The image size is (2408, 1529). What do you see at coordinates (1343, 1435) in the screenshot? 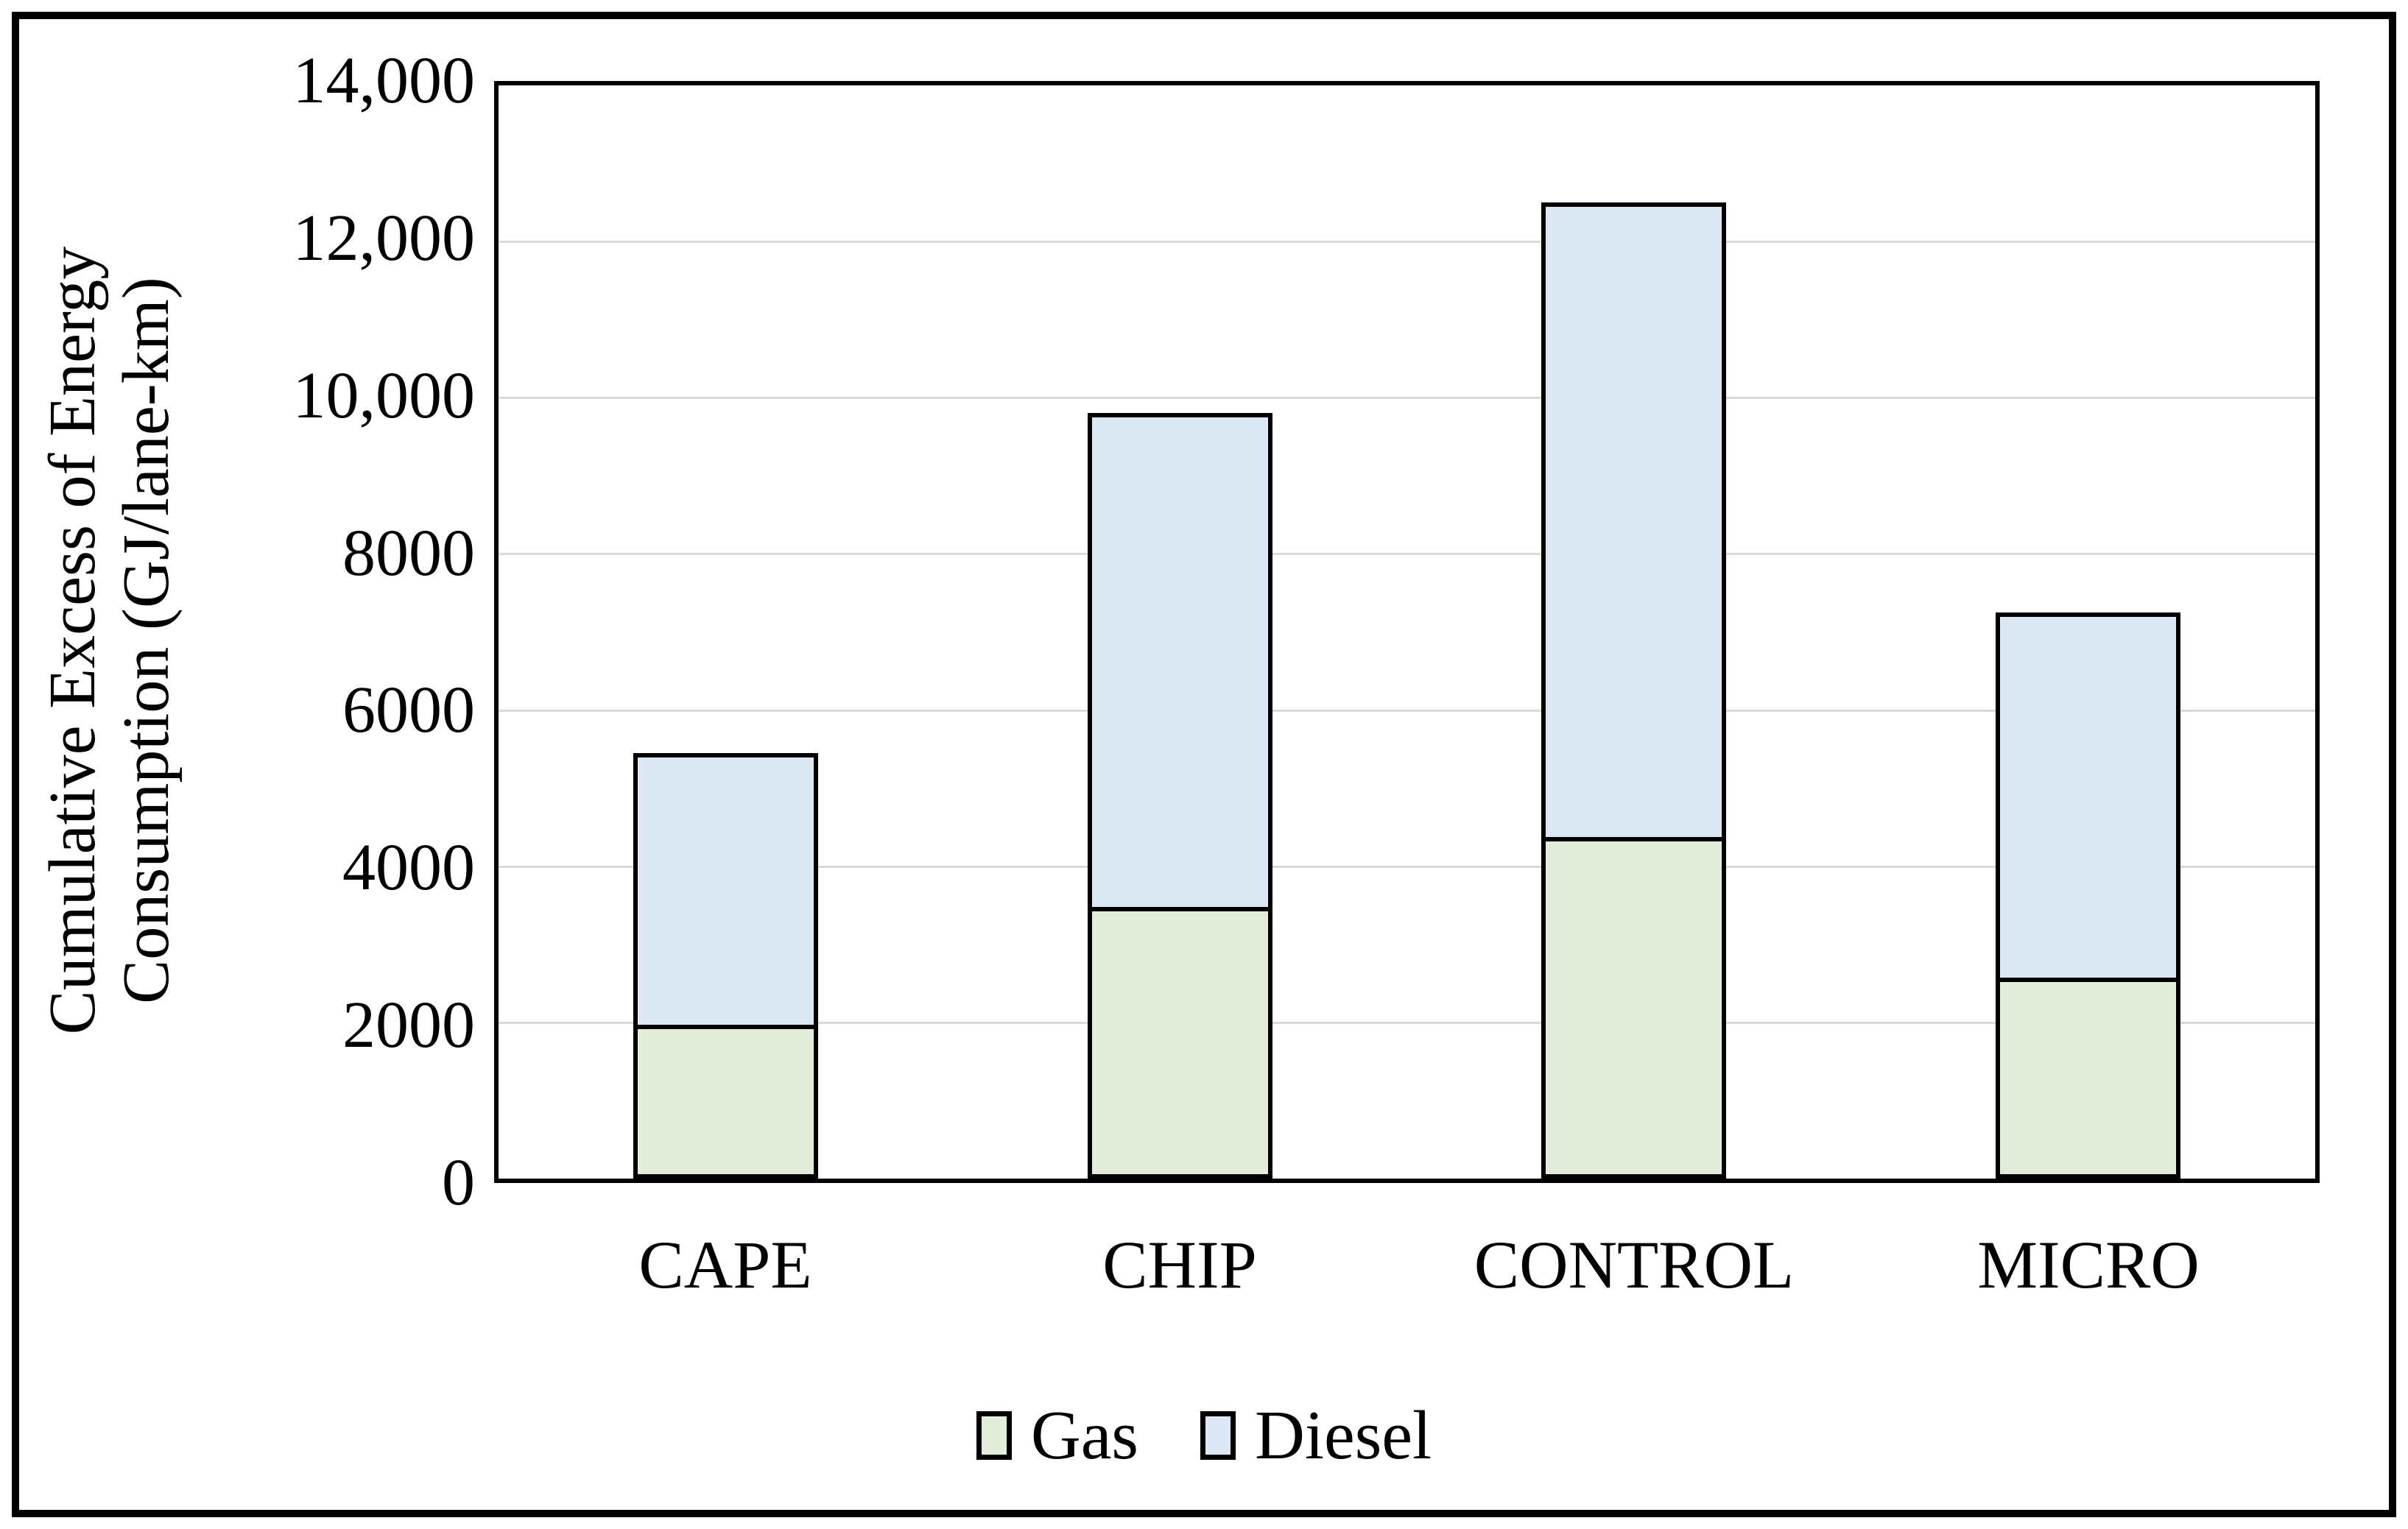
I see `legend-label-diesel: Diesel` at bounding box center [1343, 1435].